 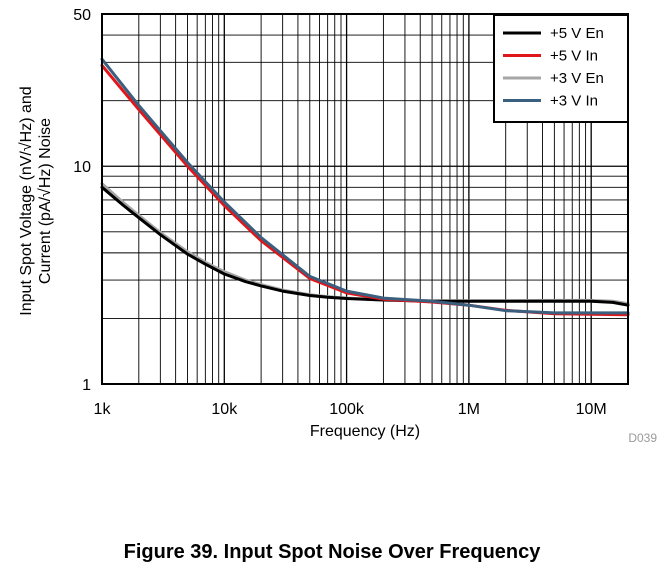 I want to click on legend-label: +5 V En, so click(x=577, y=33).